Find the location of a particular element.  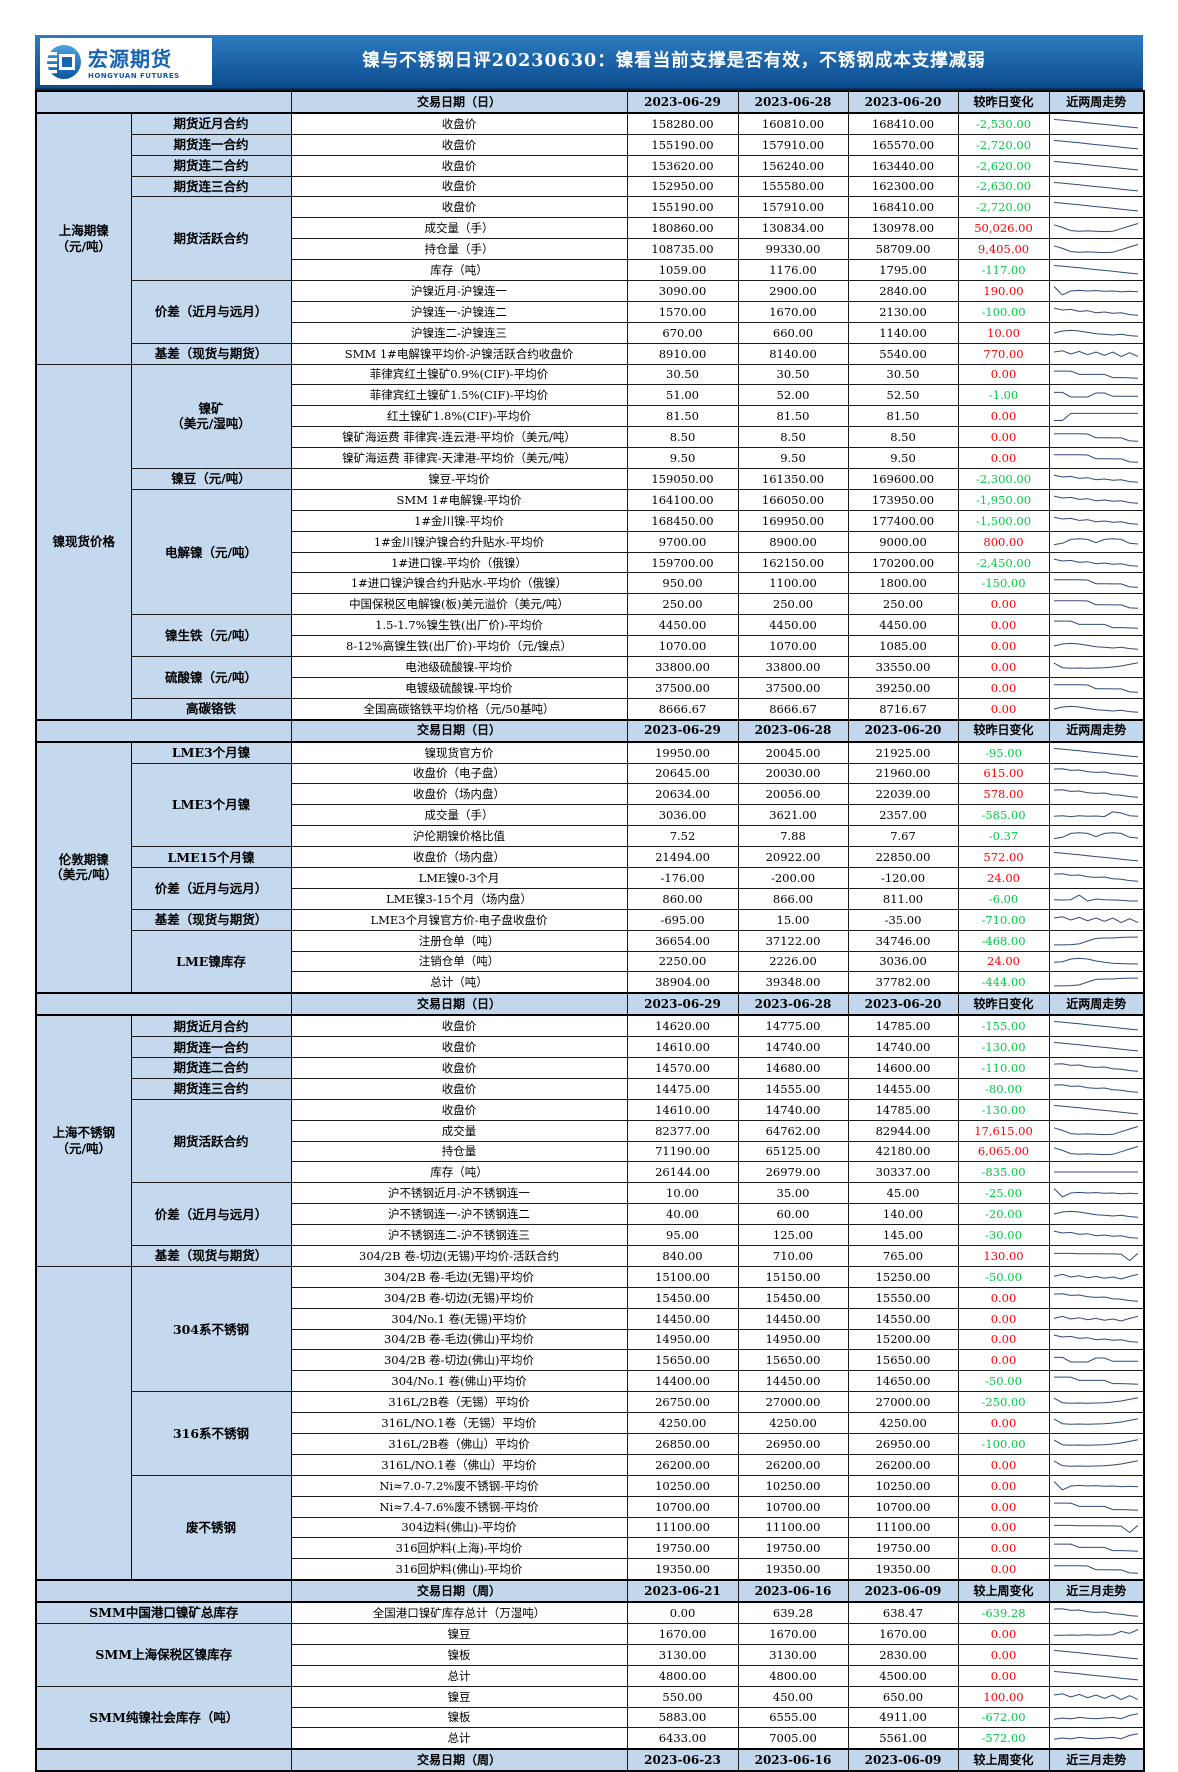

value-cell: 26200.00 is located at coordinates (682, 1464).